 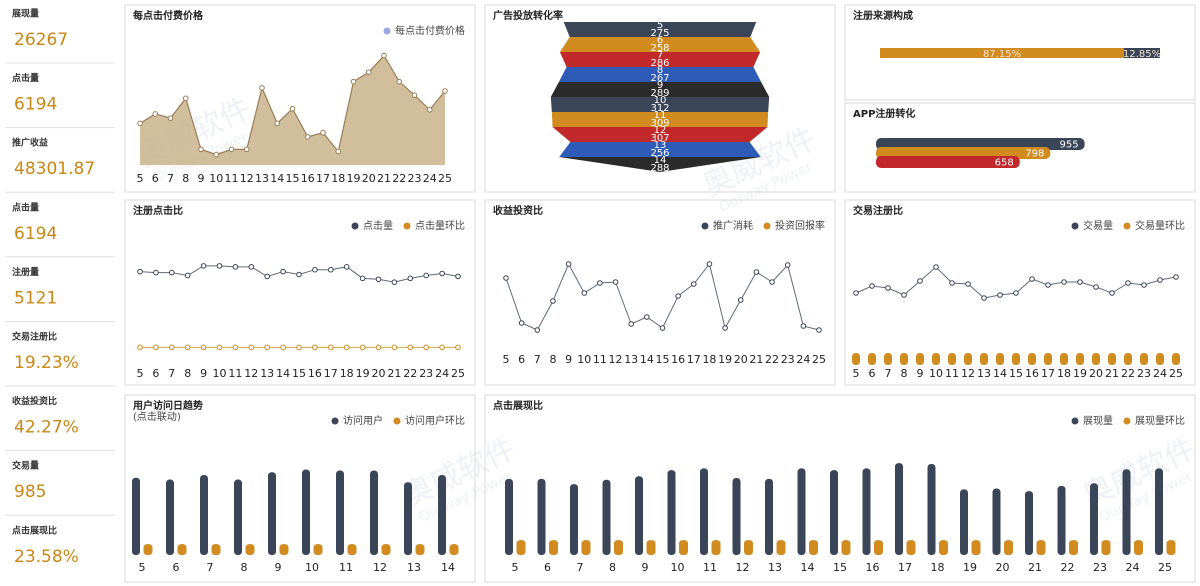 What do you see at coordinates (659, 168) in the screenshot?
I see `funnel-value: 288` at bounding box center [659, 168].